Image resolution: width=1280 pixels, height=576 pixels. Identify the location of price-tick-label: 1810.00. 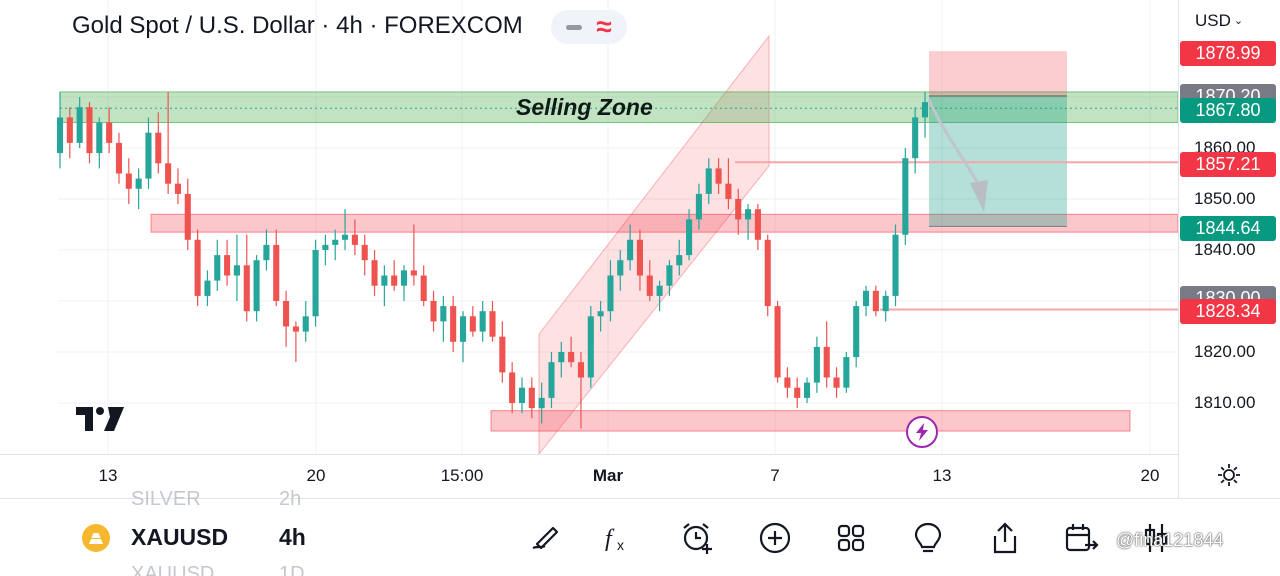
(1225, 402).